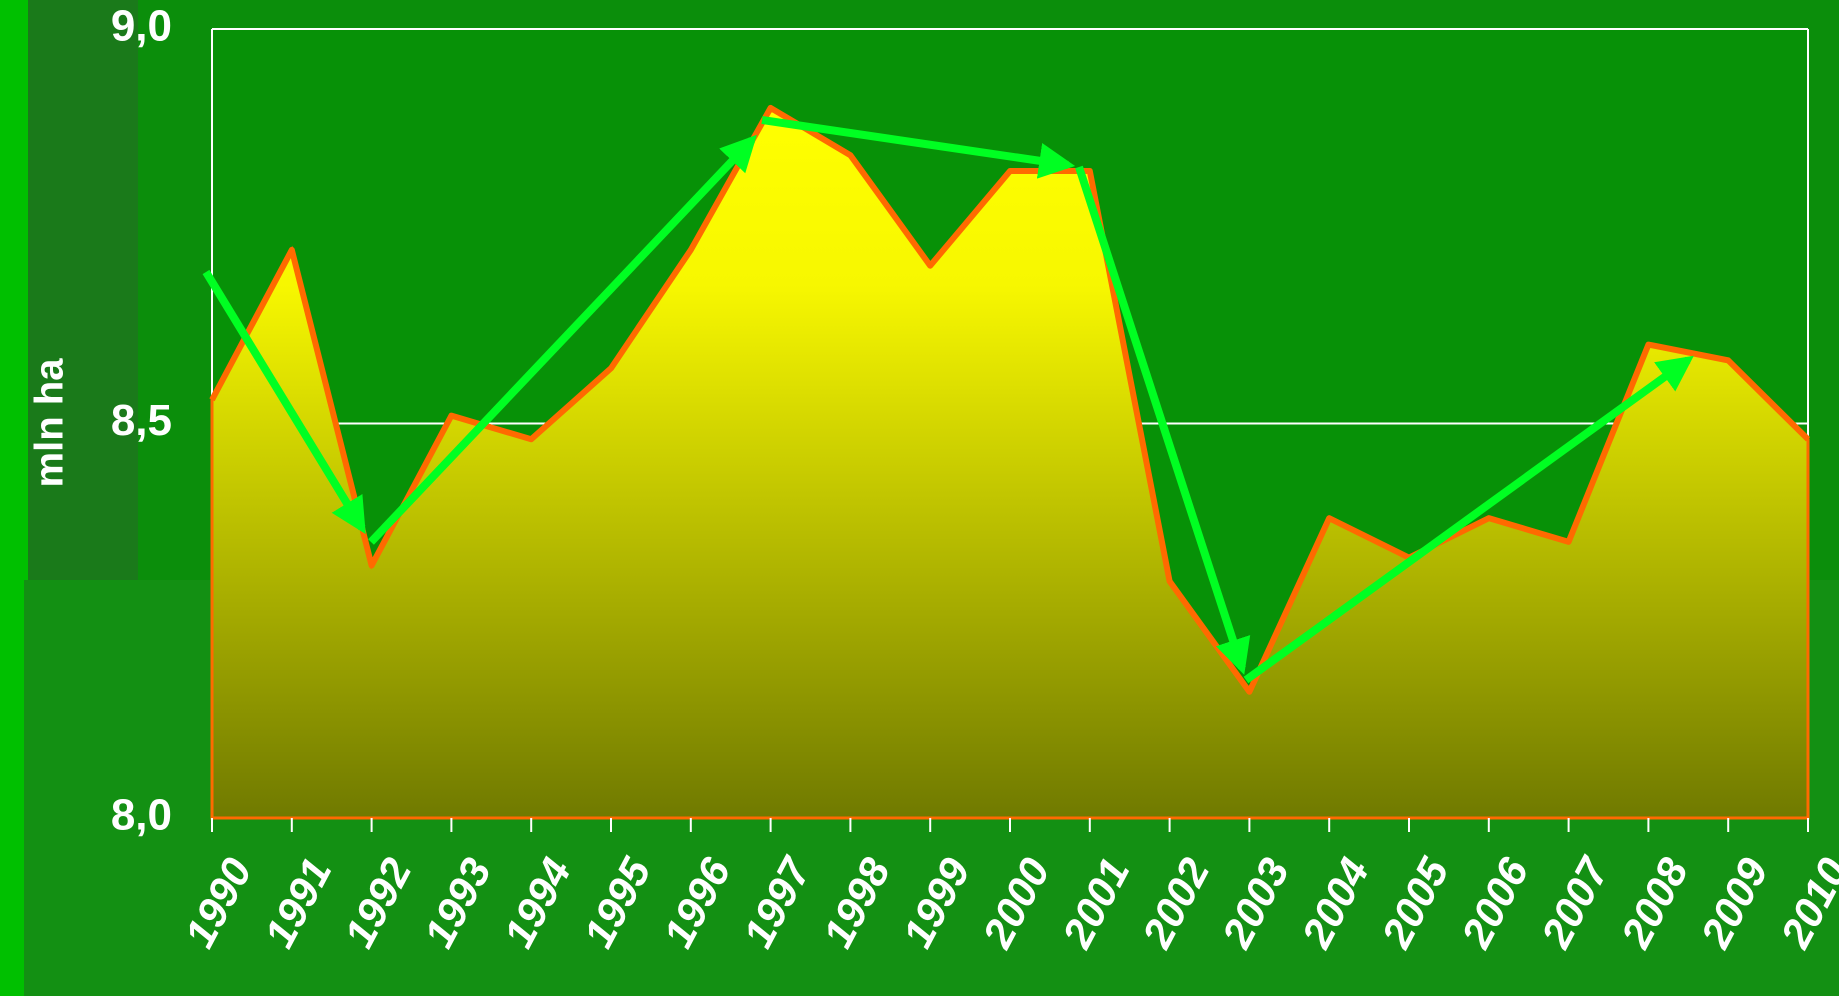 Image resolution: width=1839 pixels, height=996 pixels. Describe the element at coordinates (141, 420) in the screenshot. I see `y-tick-label: 8,5` at that location.